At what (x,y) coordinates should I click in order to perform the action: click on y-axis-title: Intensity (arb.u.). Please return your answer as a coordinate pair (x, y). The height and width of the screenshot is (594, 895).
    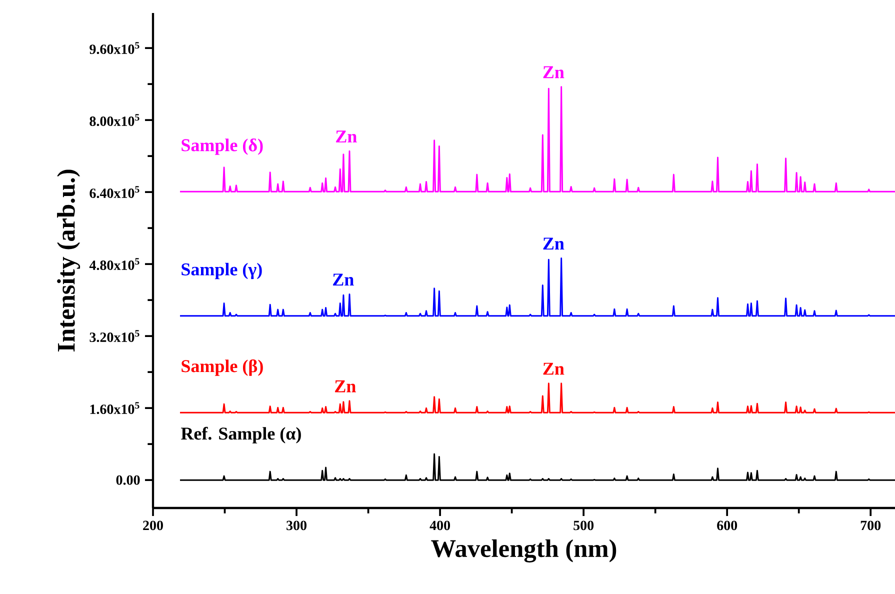
    Looking at the image, I should click on (68, 261).